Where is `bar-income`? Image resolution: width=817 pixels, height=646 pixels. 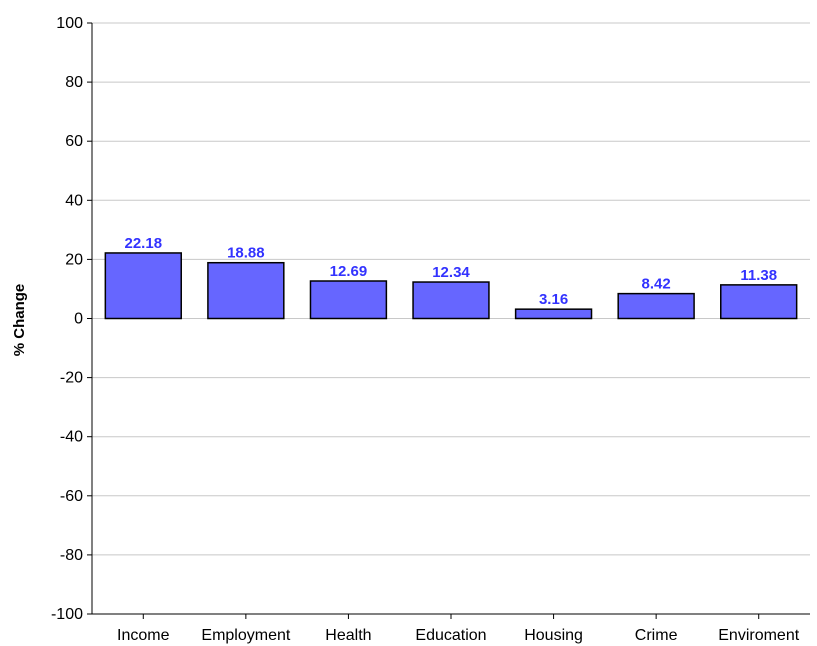
bar-income is located at coordinates (143, 286).